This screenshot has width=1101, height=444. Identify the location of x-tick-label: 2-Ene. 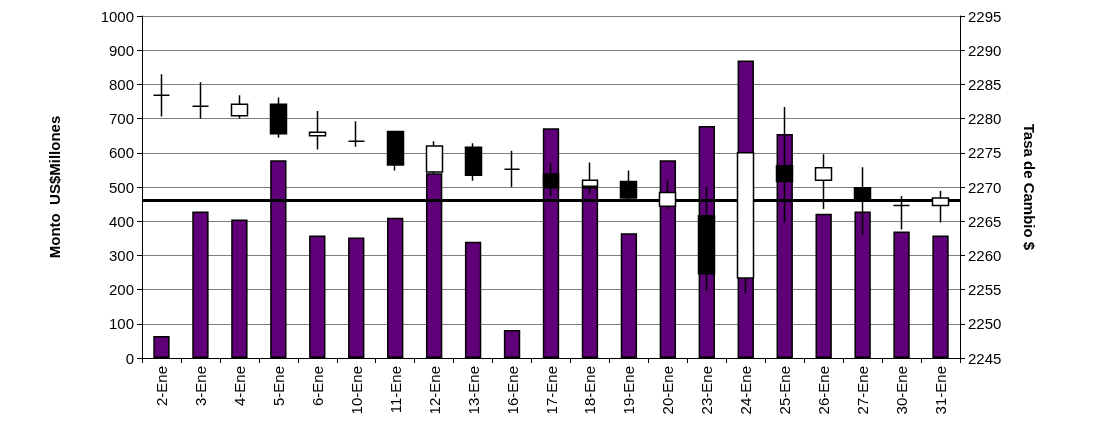
(161, 386).